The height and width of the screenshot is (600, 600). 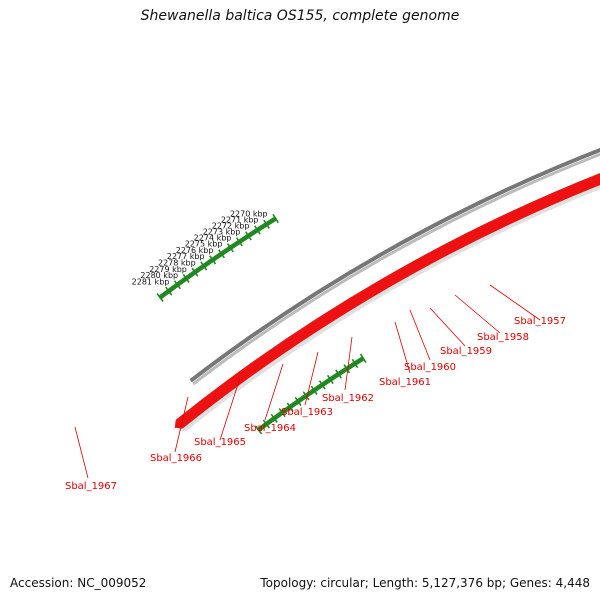 I want to click on scale-label: 2281 kbp, so click(x=151, y=282).